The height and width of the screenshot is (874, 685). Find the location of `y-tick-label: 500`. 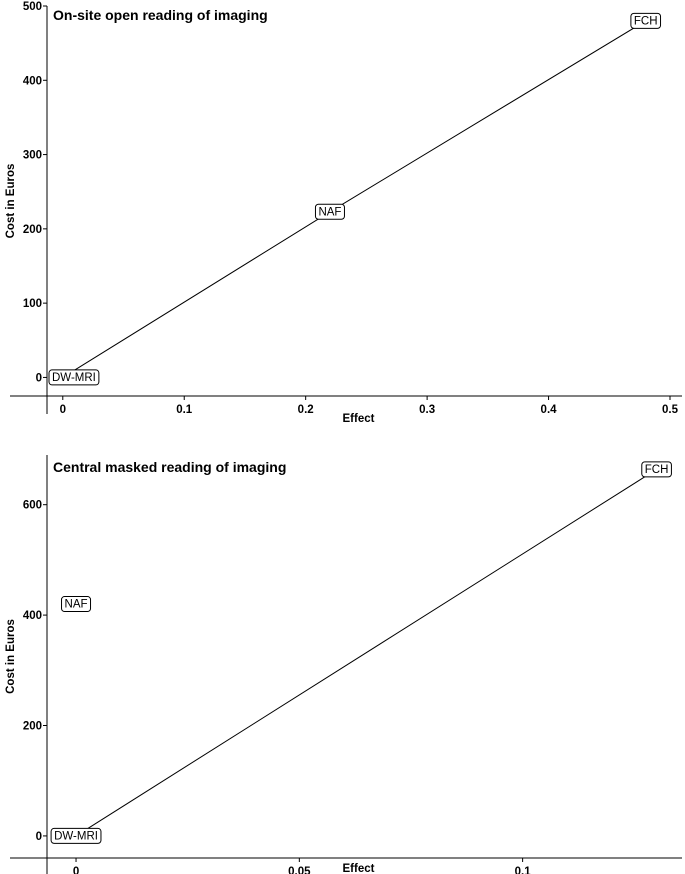

y-tick-label: 500 is located at coordinates (32, 7).